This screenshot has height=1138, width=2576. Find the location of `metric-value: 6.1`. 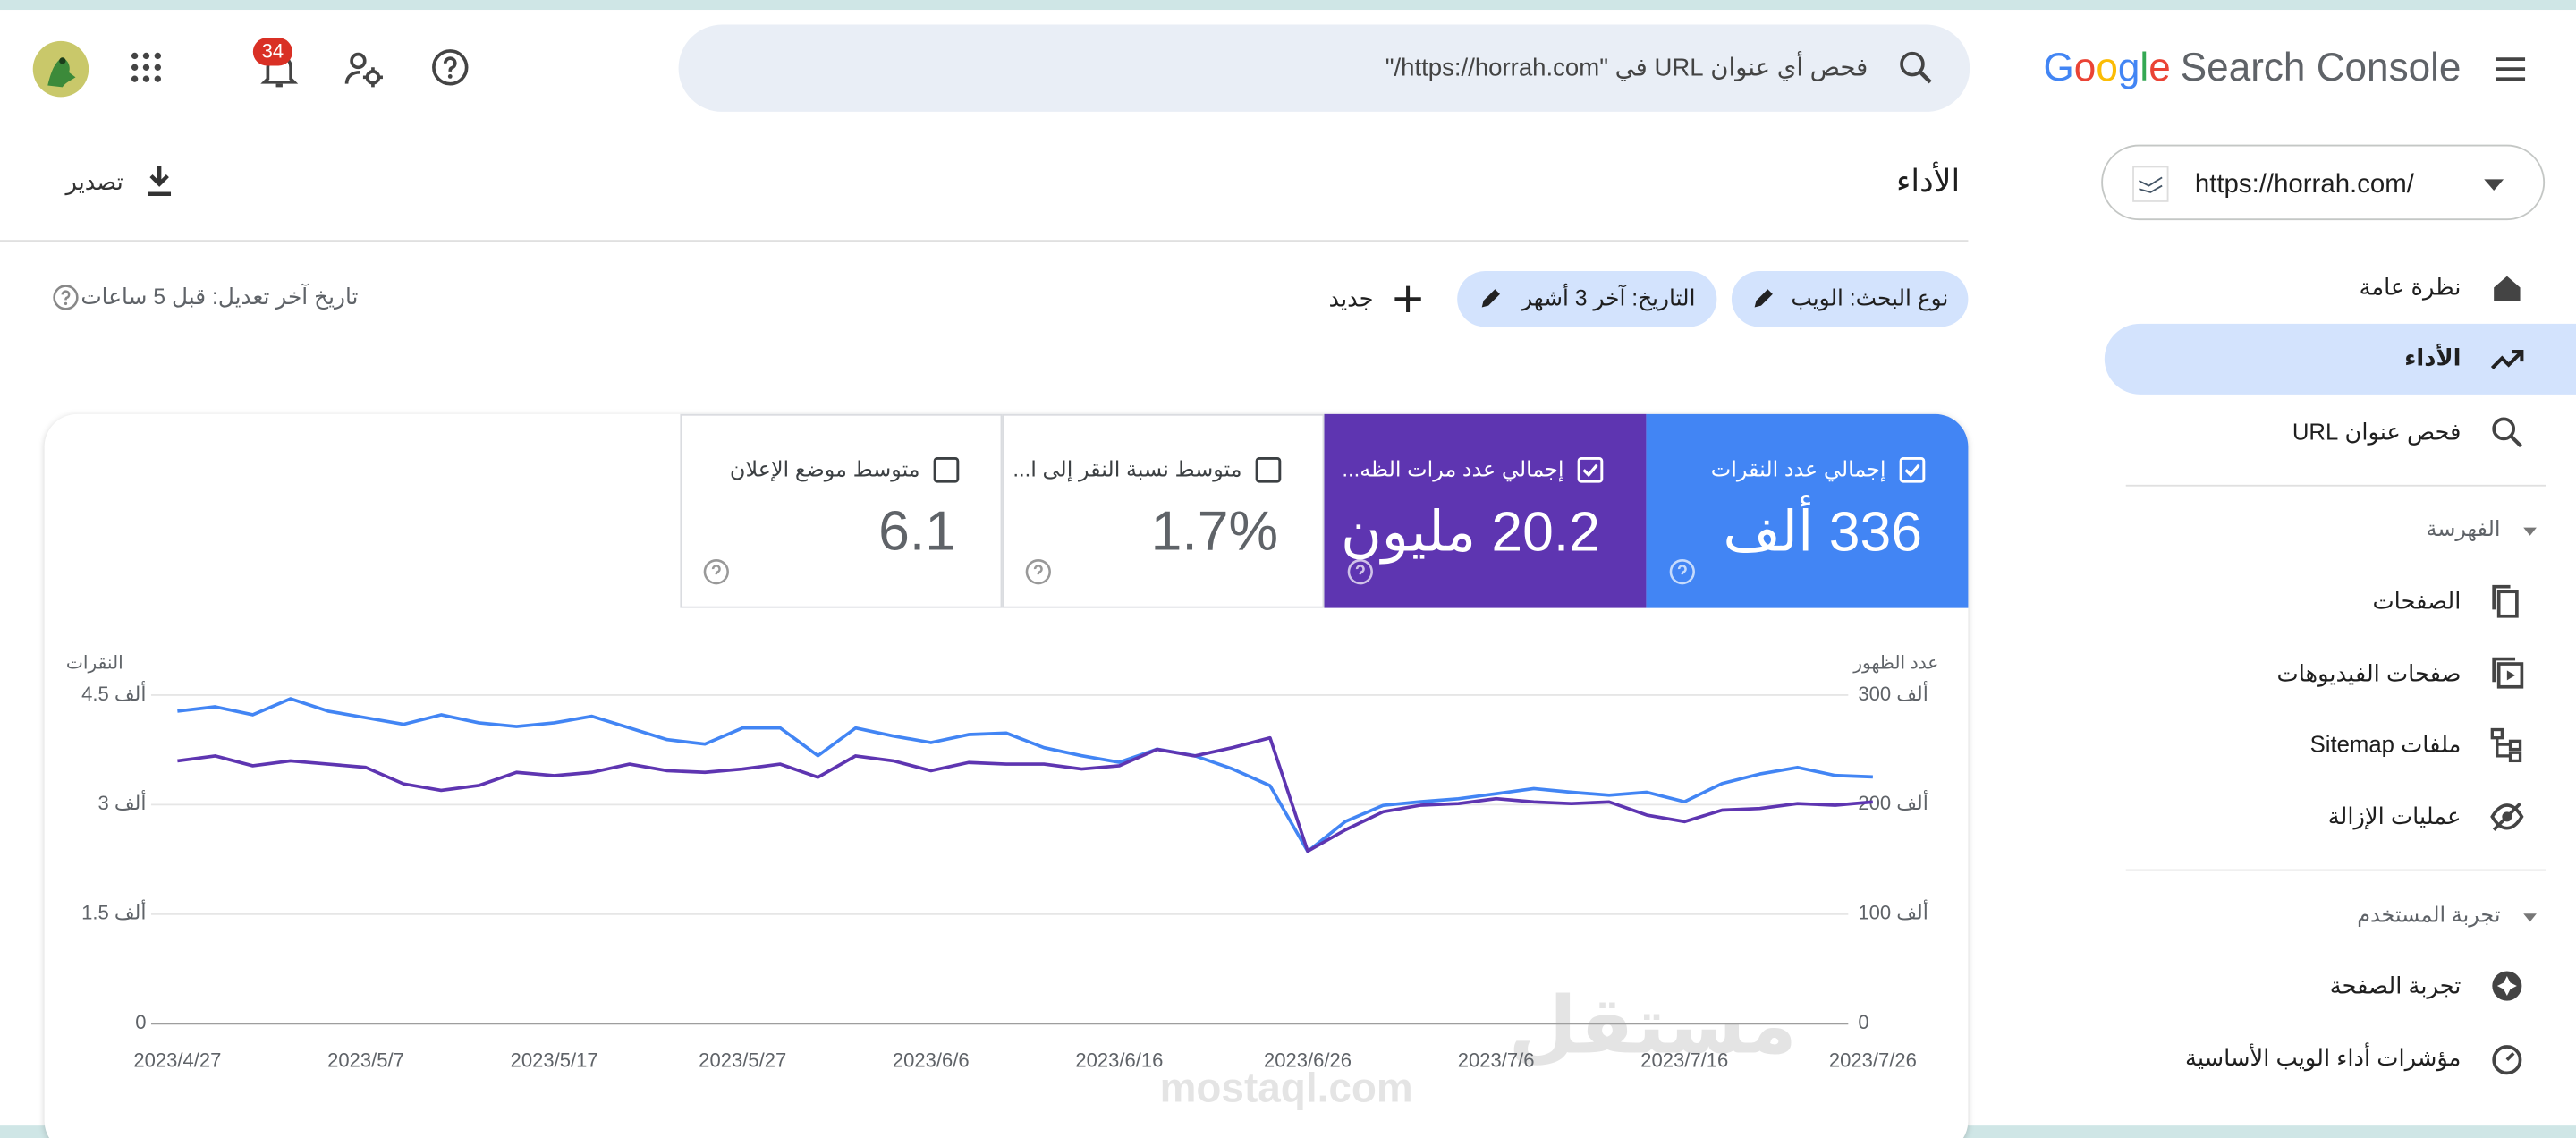

metric-value: 6.1 is located at coordinates (917, 532).